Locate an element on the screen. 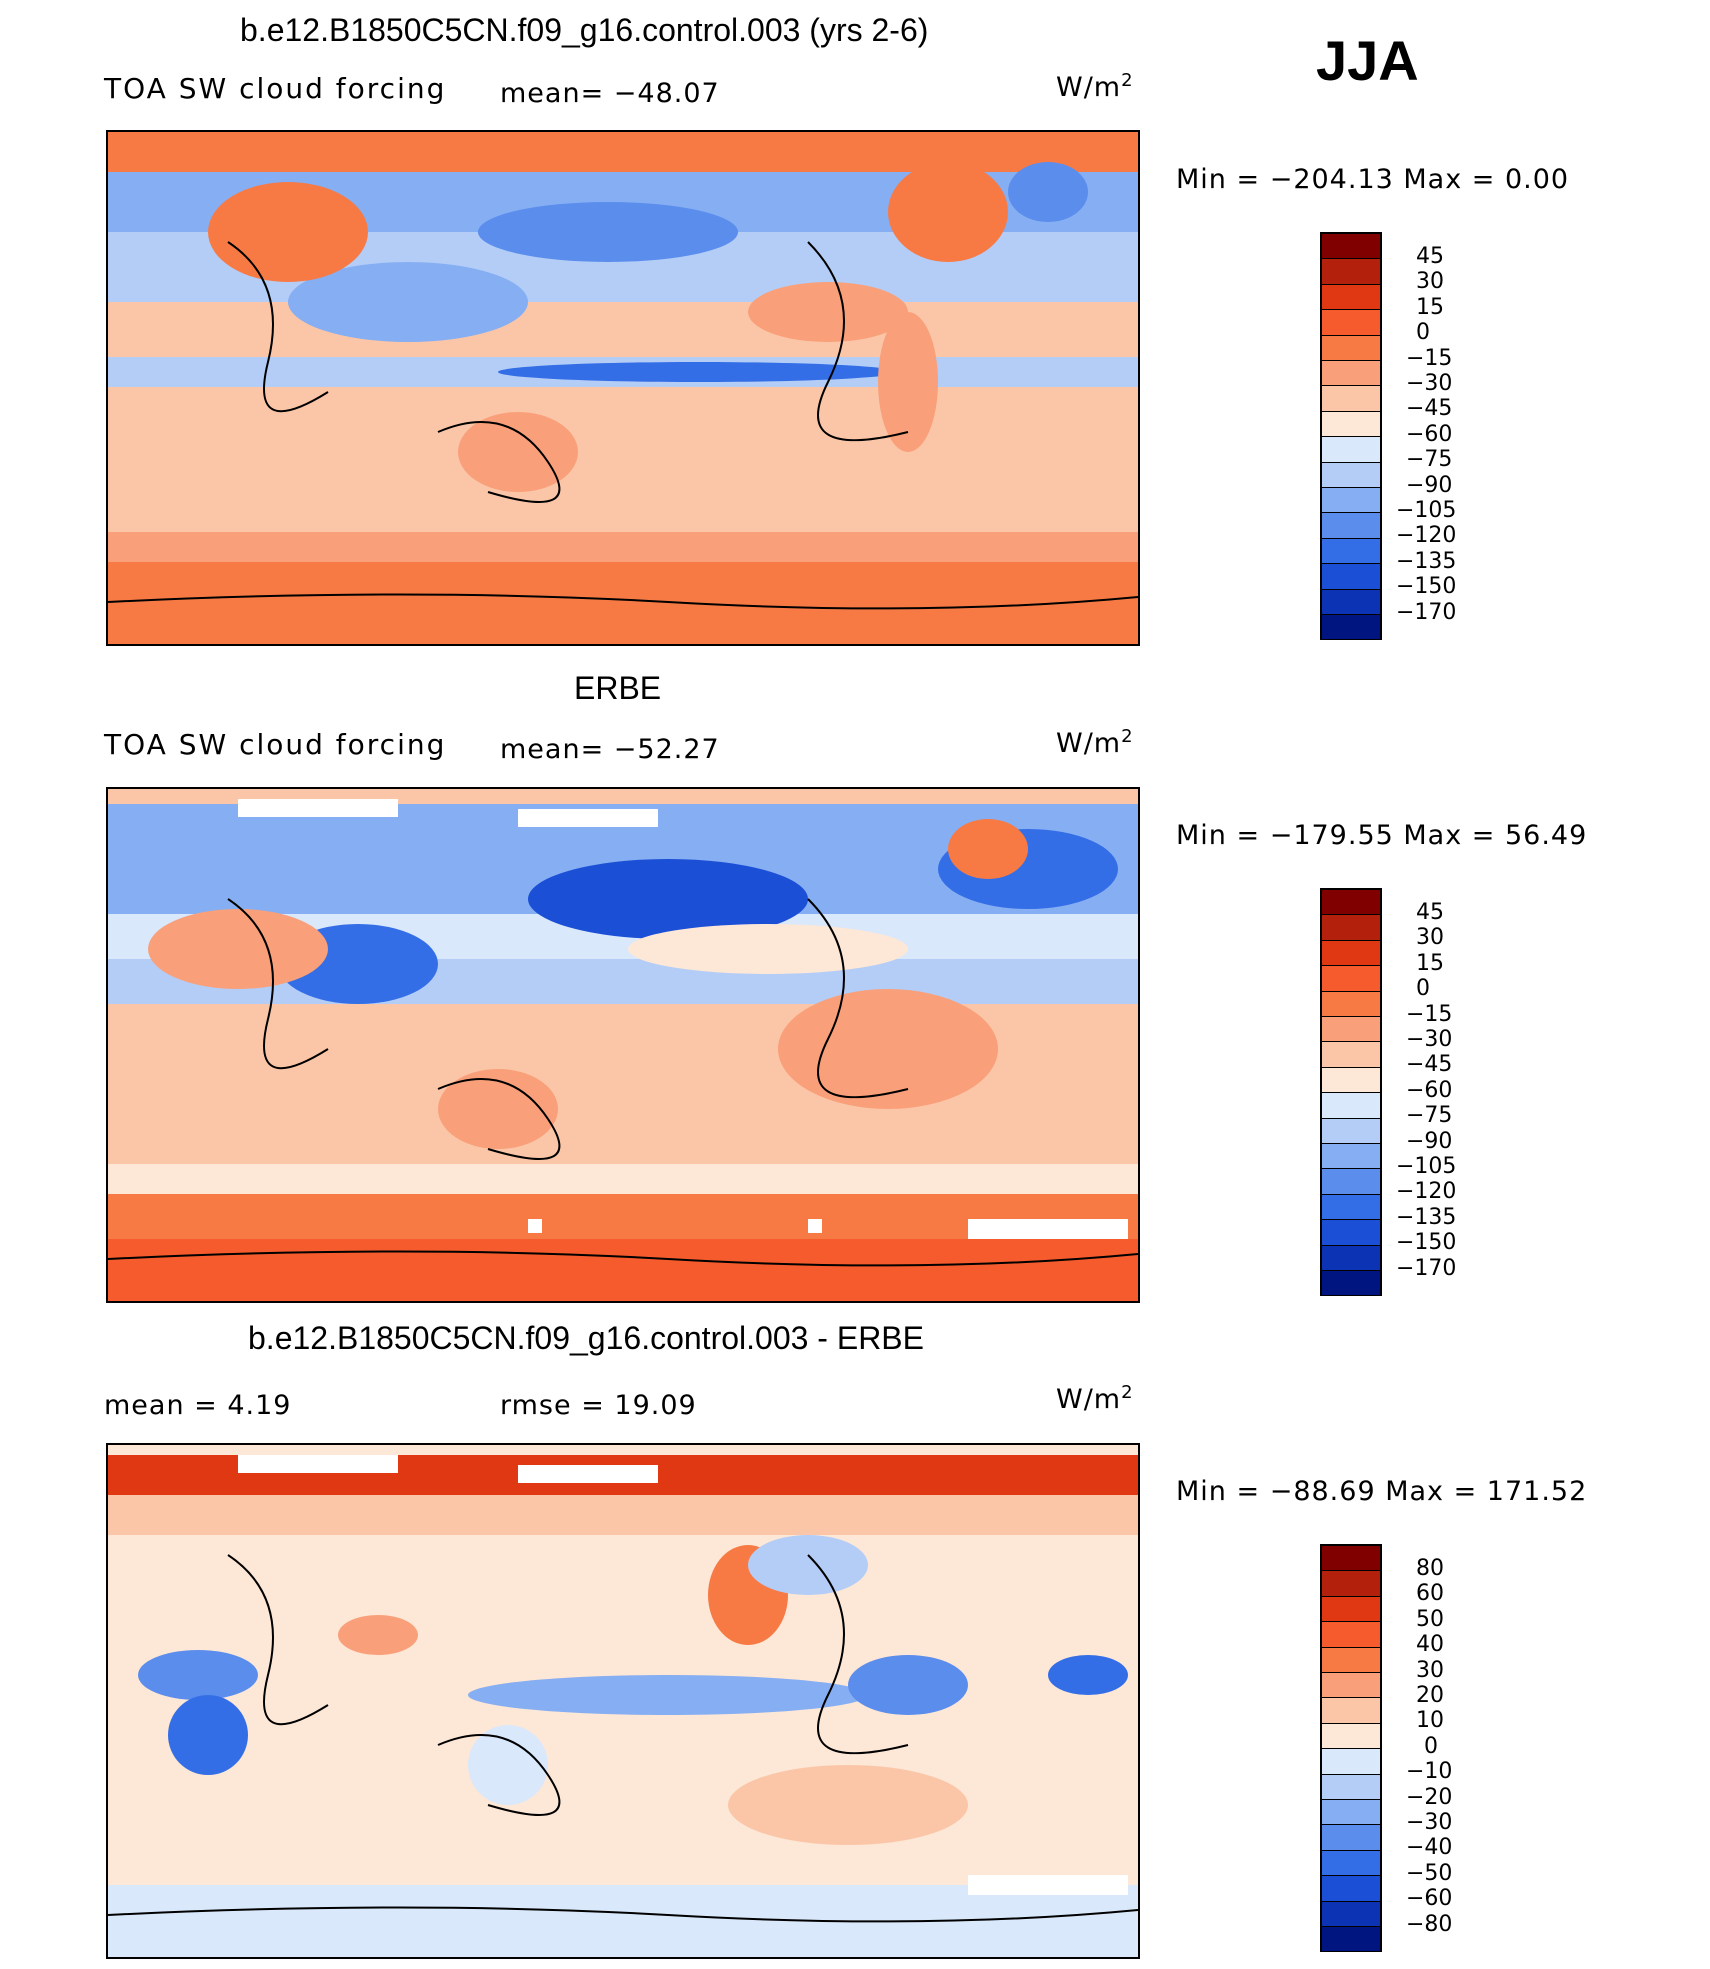  mean-value: mean= −52.27 is located at coordinates (610, 749).